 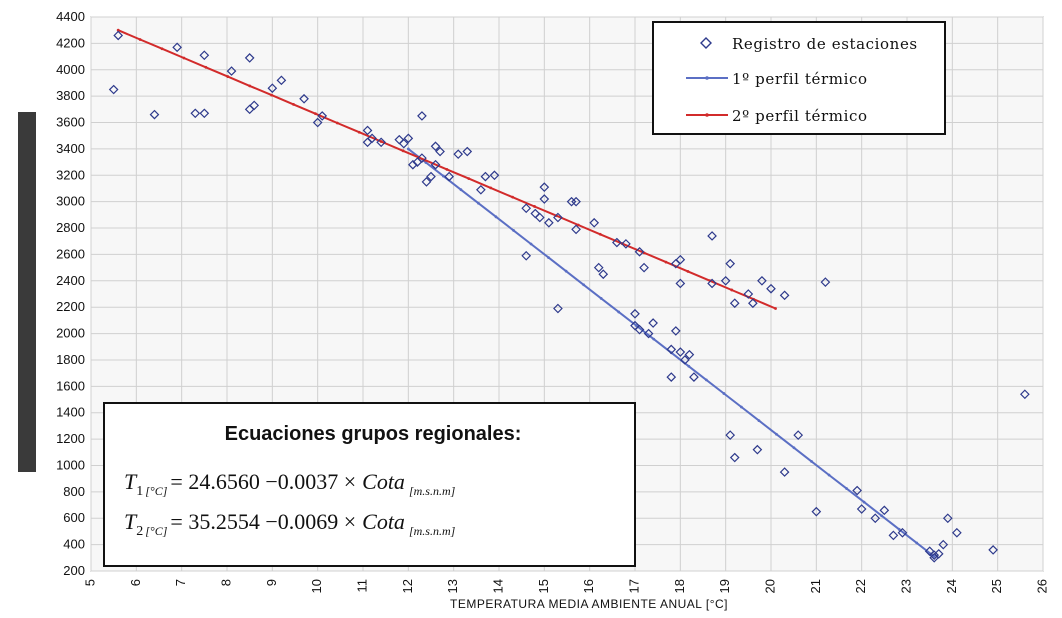 I want to click on y-tick-label: 4400, so click(x=70, y=16).